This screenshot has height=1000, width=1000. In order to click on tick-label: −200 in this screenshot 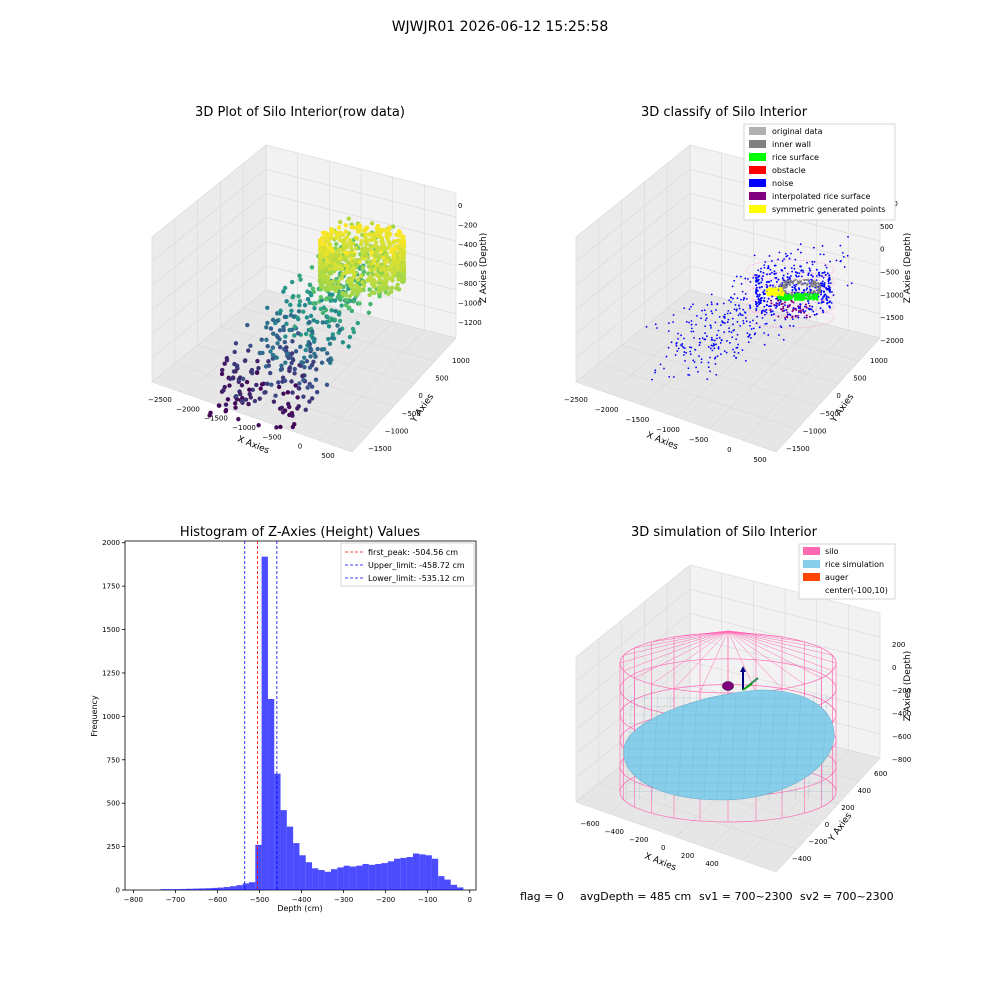, I will do `click(638, 840)`.